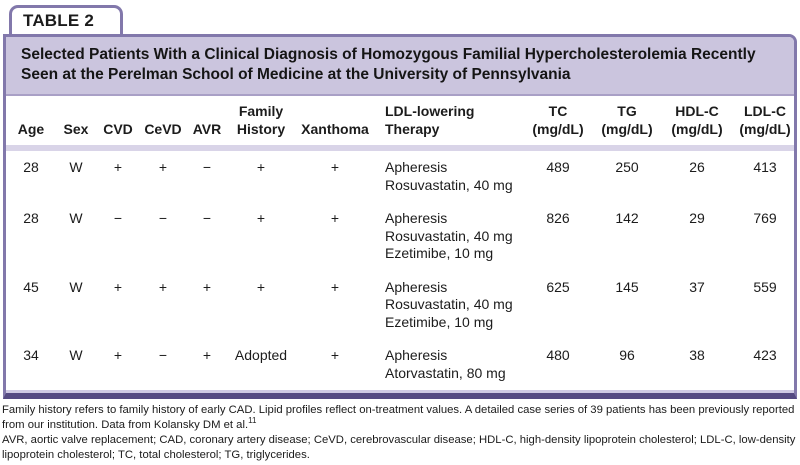 The height and width of the screenshot is (465, 800). Describe the element at coordinates (627, 286) in the screenshot. I see `cell-tg: 145` at that location.